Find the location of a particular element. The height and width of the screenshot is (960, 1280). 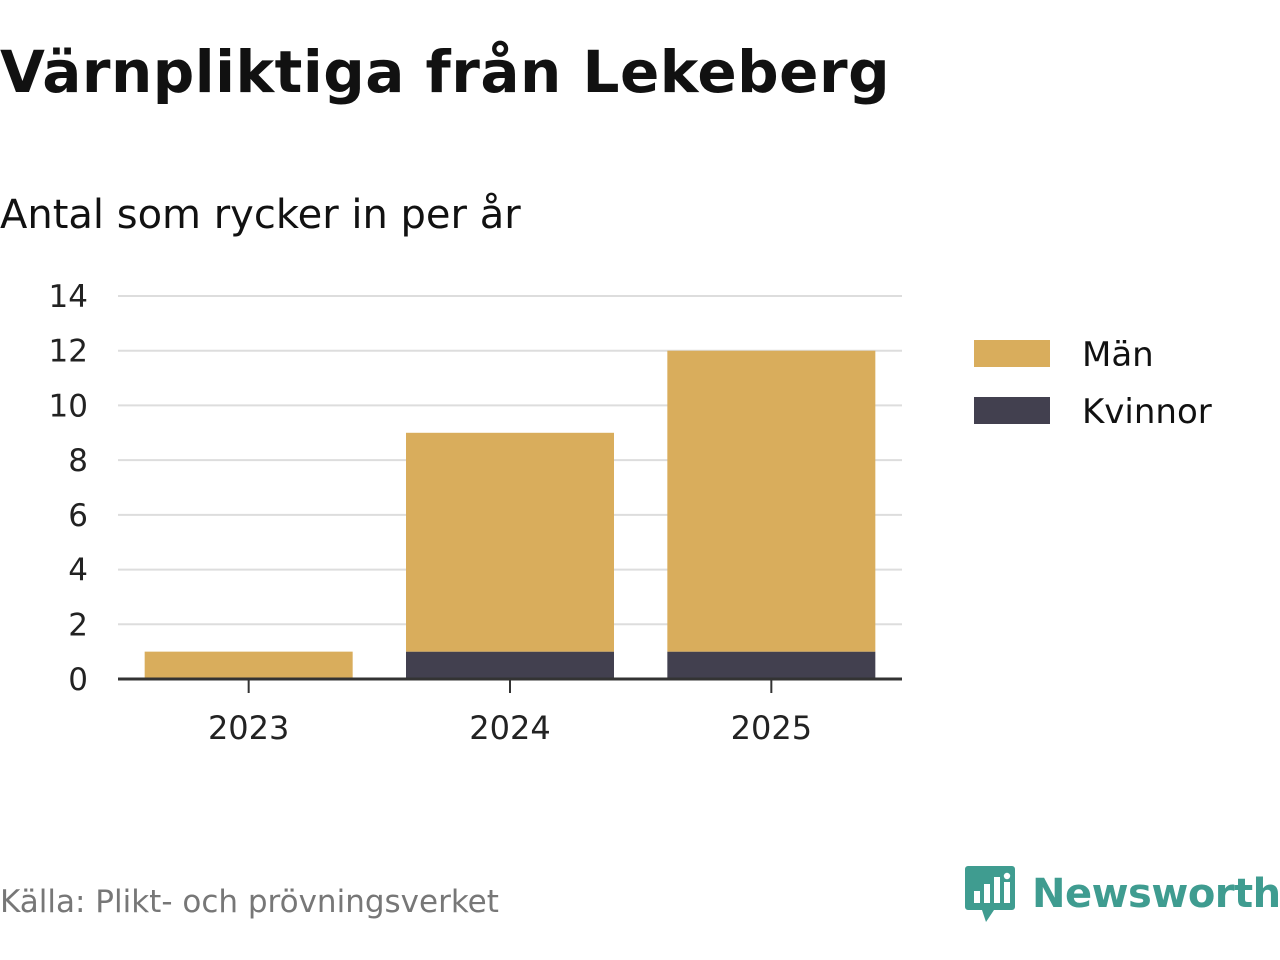

x-tick-label: 2024 is located at coordinates (509, 728).